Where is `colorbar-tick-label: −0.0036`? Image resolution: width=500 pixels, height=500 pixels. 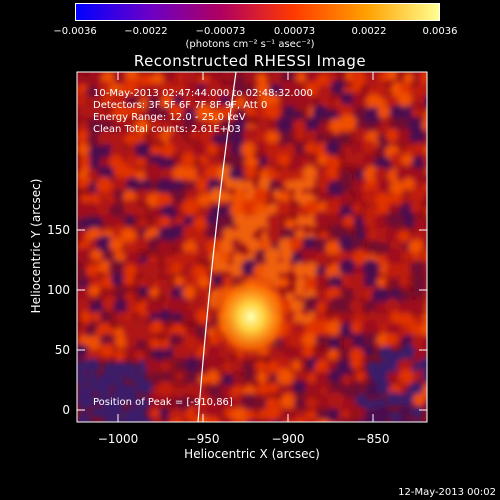 colorbar-tick-label: −0.0036 is located at coordinates (75, 31).